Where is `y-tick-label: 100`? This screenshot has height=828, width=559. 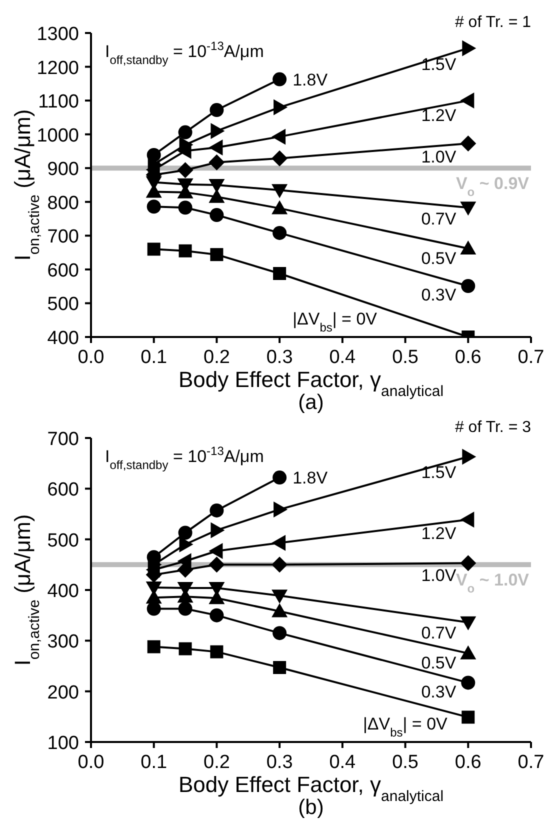 y-tick-label: 100 is located at coordinates (63, 743).